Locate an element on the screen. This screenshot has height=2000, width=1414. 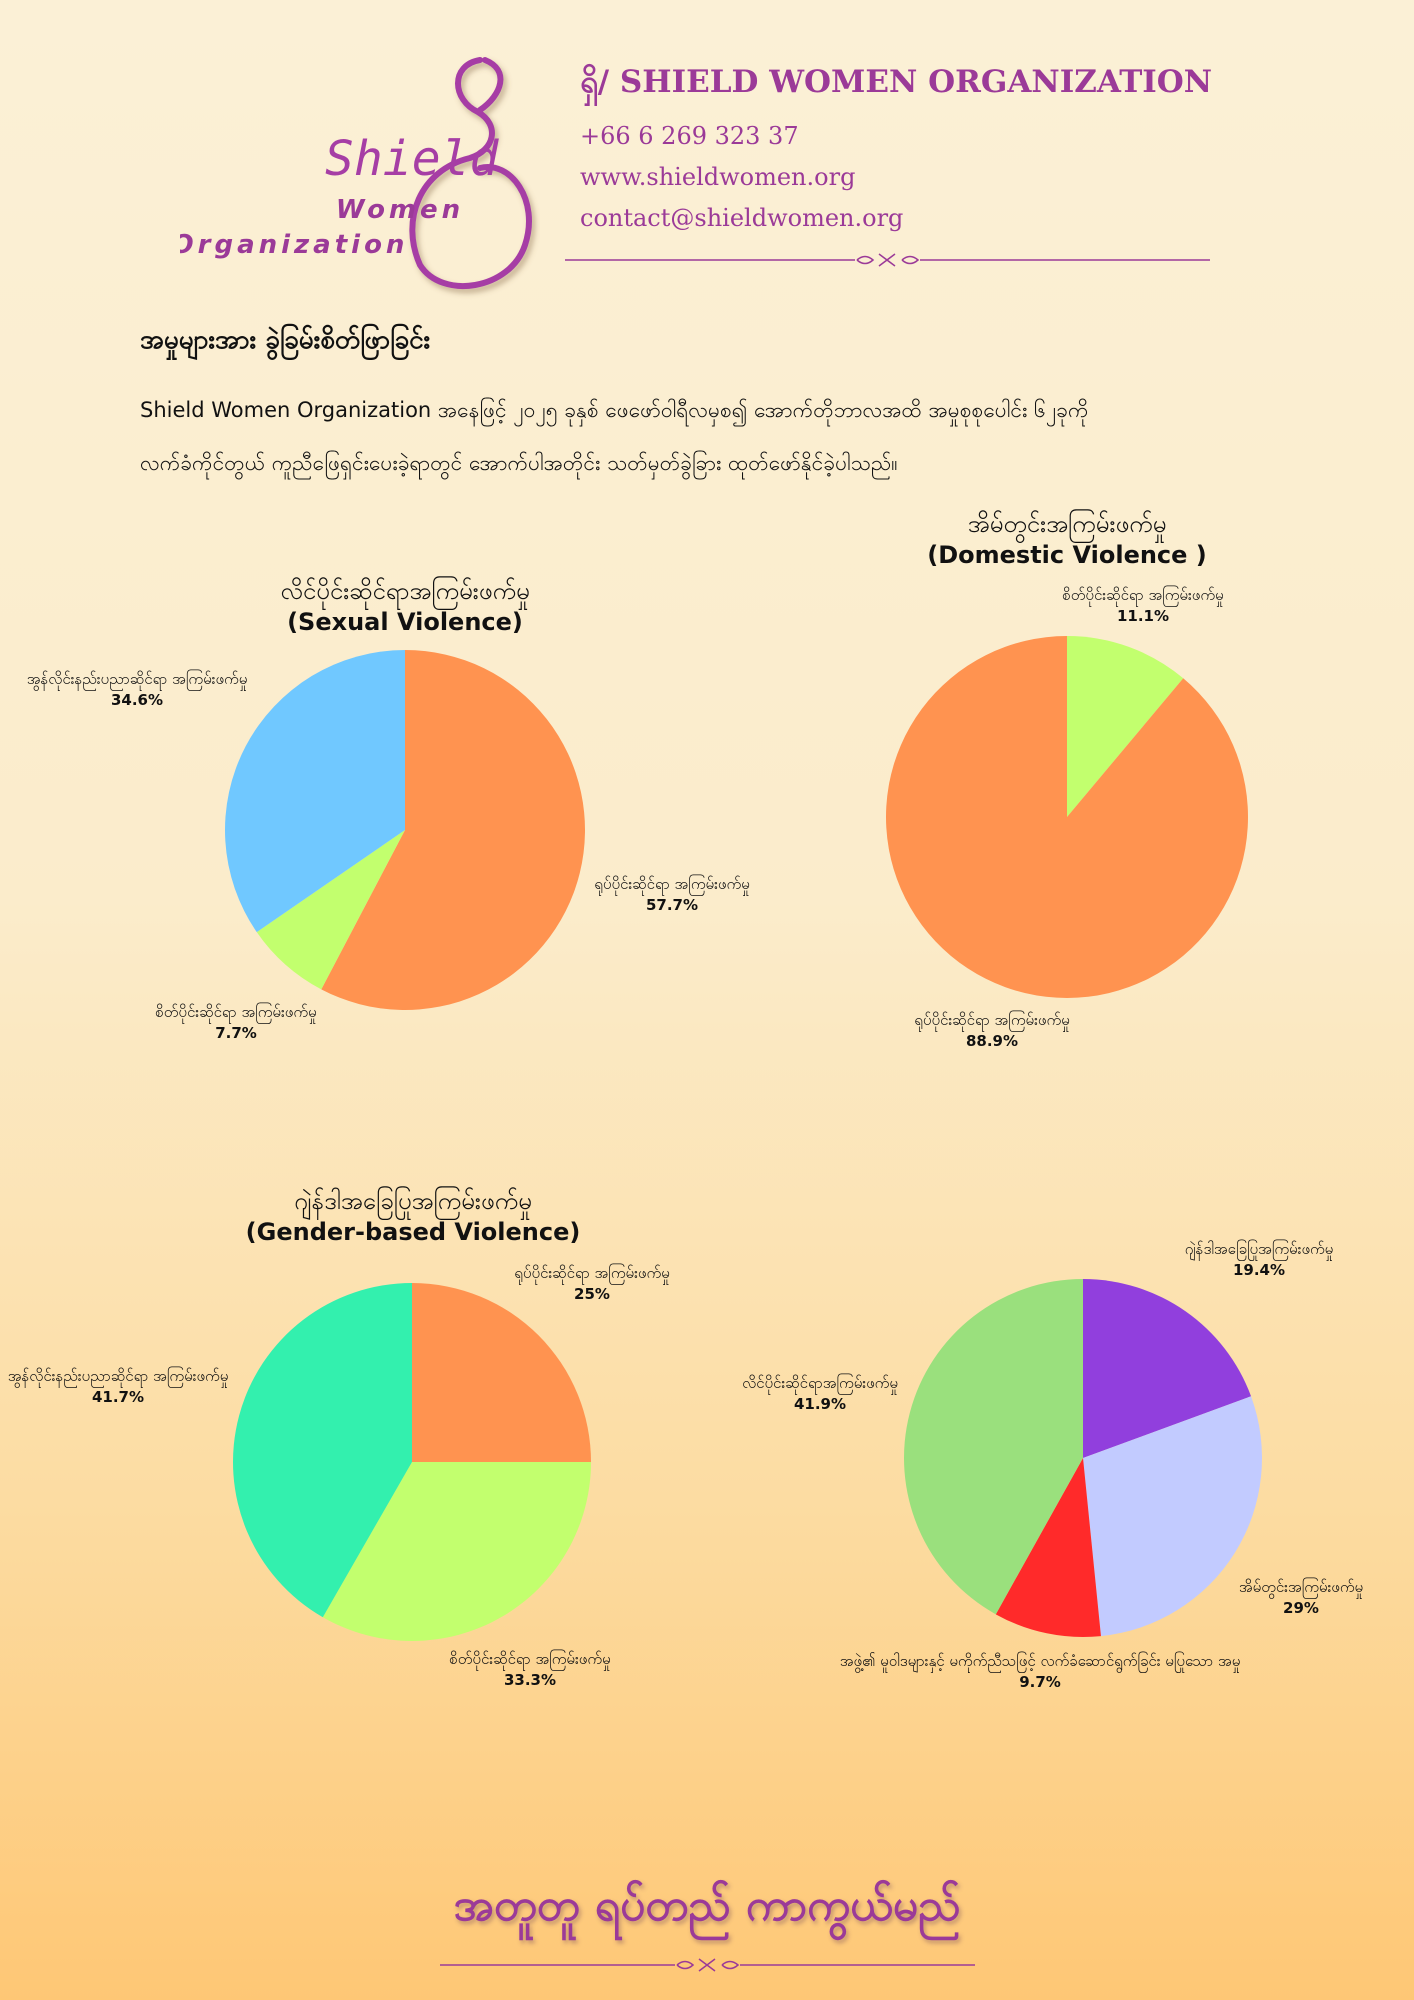
pie-label: ရုပ်ပိုင်းဆိုင်ရာ အကြမ်းဖက်မှု 88.9% is located at coordinates (991, 1031).